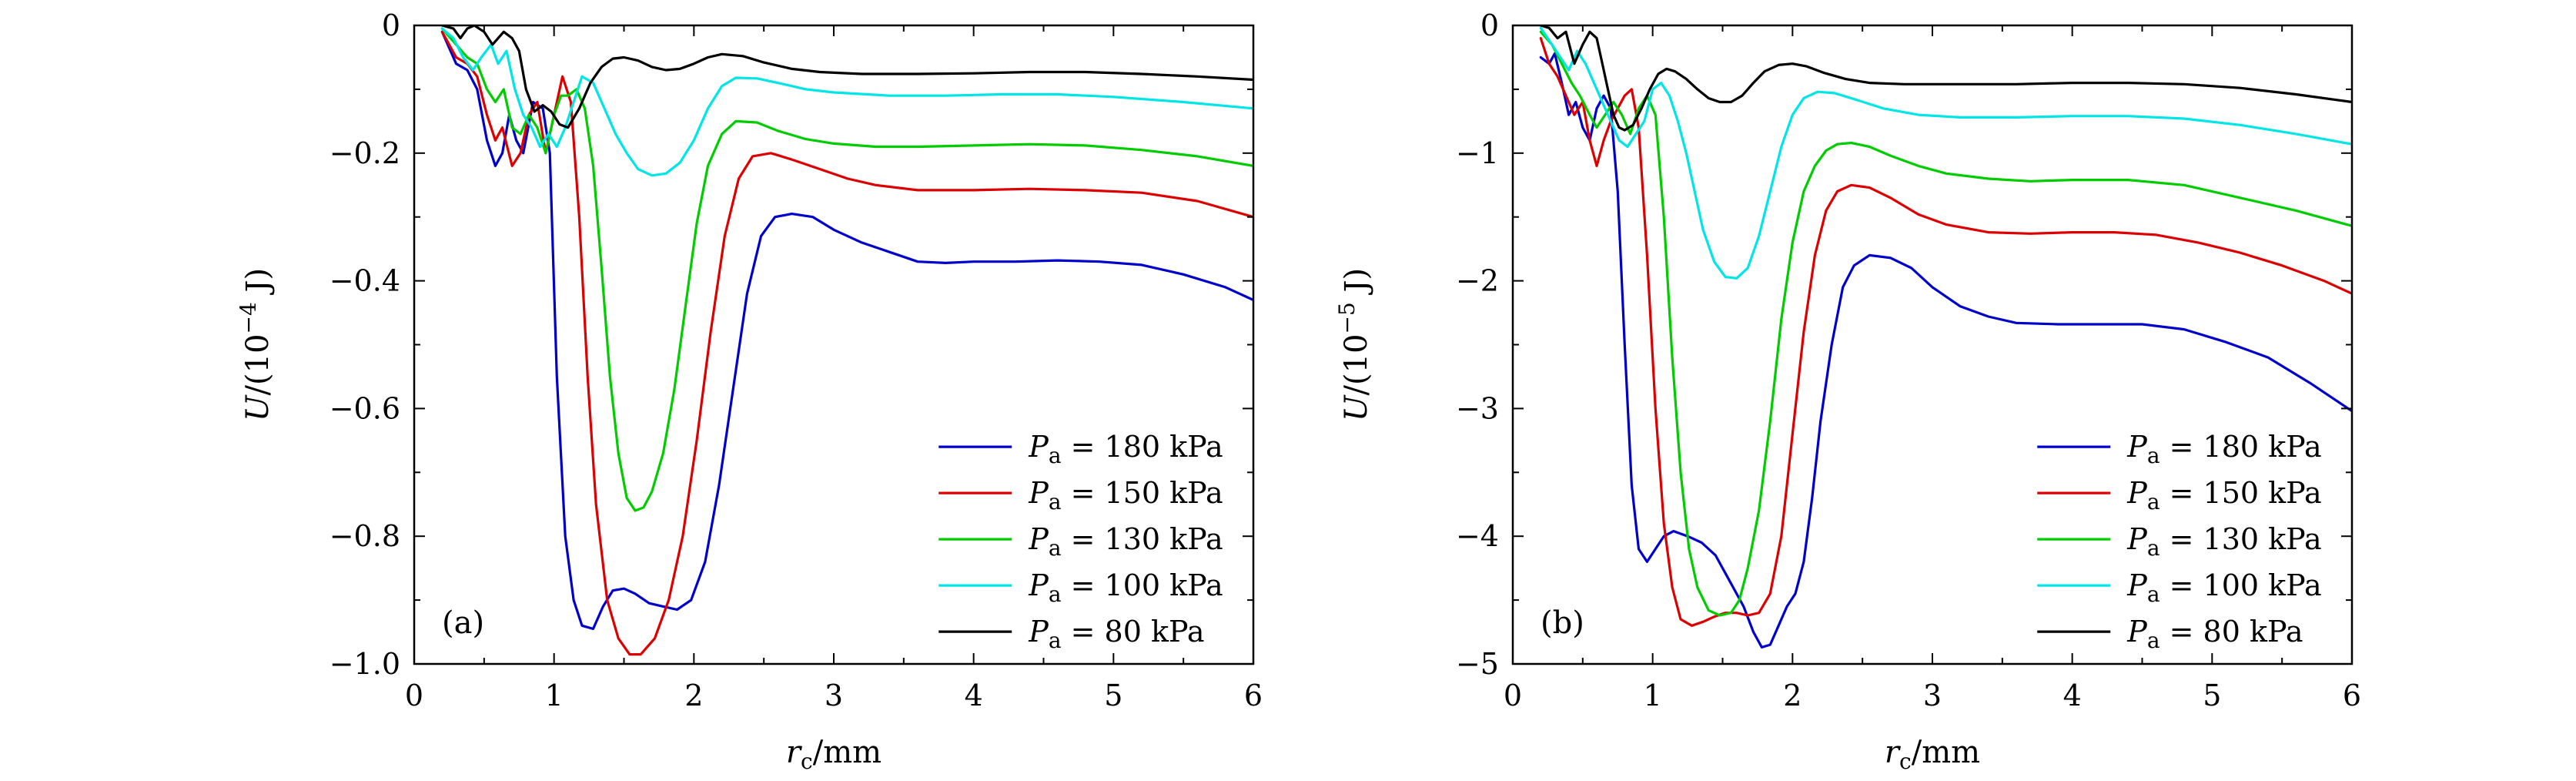 This screenshot has width=2576, height=781. What do you see at coordinates (1354, 345) in the screenshot?
I see `panel-b-y-axis-title: U/(10−5 J)` at bounding box center [1354, 345].